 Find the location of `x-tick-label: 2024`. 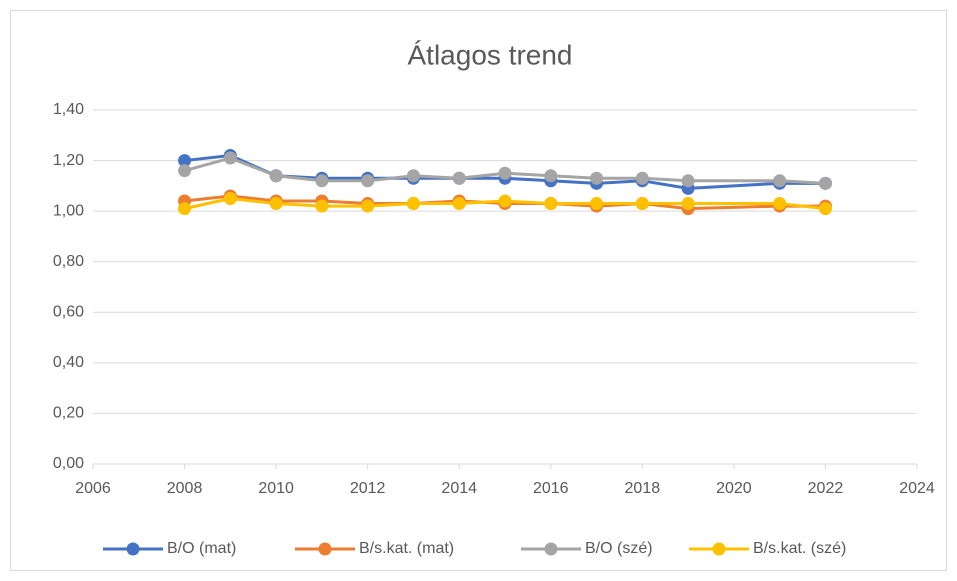

x-tick-label: 2024 is located at coordinates (917, 488).